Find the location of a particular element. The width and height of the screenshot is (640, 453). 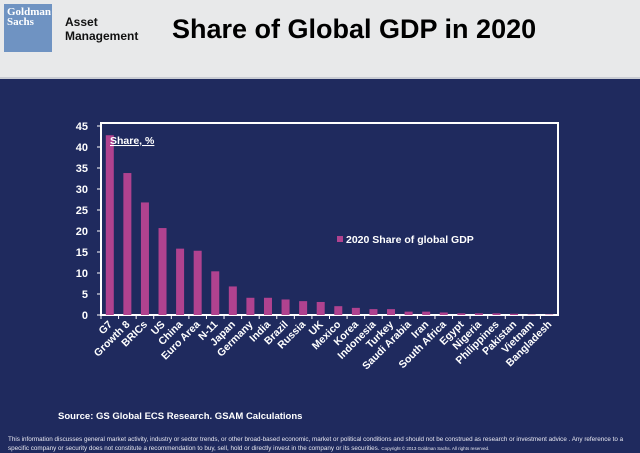

page-title: Share of Global GDP in 2020 is located at coordinates (354, 29).